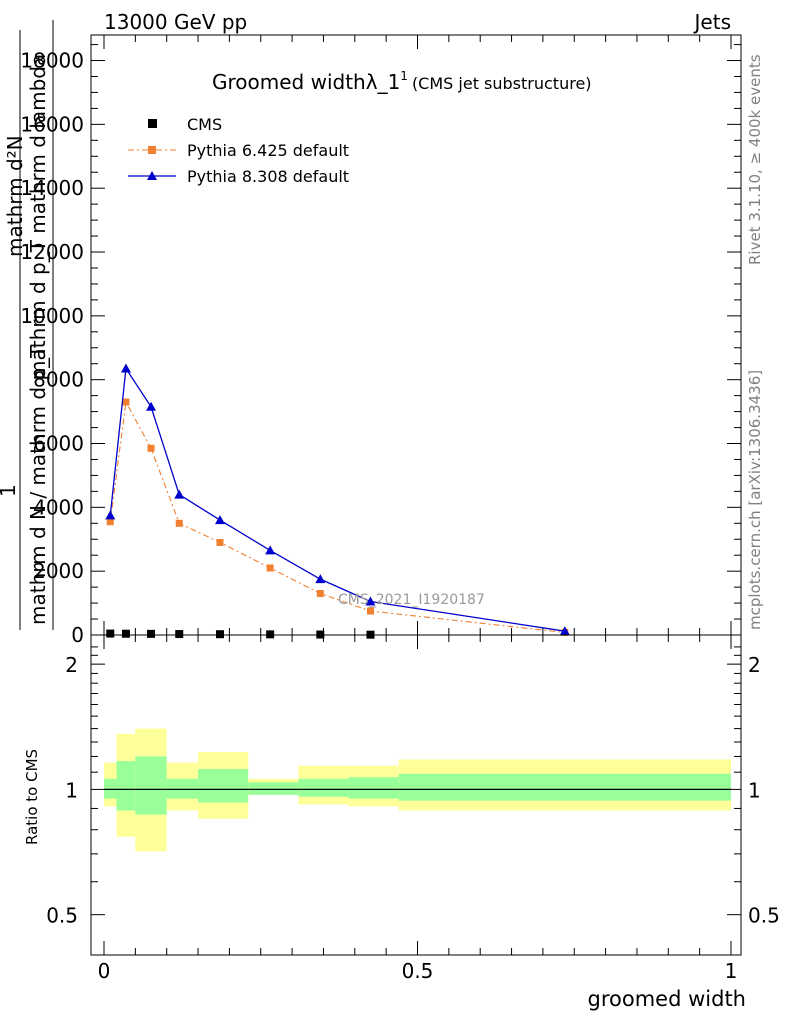 This screenshot has height=1024, width=786. Describe the element at coordinates (731, 971) in the screenshot. I see `x-tick-label: 1` at that location.